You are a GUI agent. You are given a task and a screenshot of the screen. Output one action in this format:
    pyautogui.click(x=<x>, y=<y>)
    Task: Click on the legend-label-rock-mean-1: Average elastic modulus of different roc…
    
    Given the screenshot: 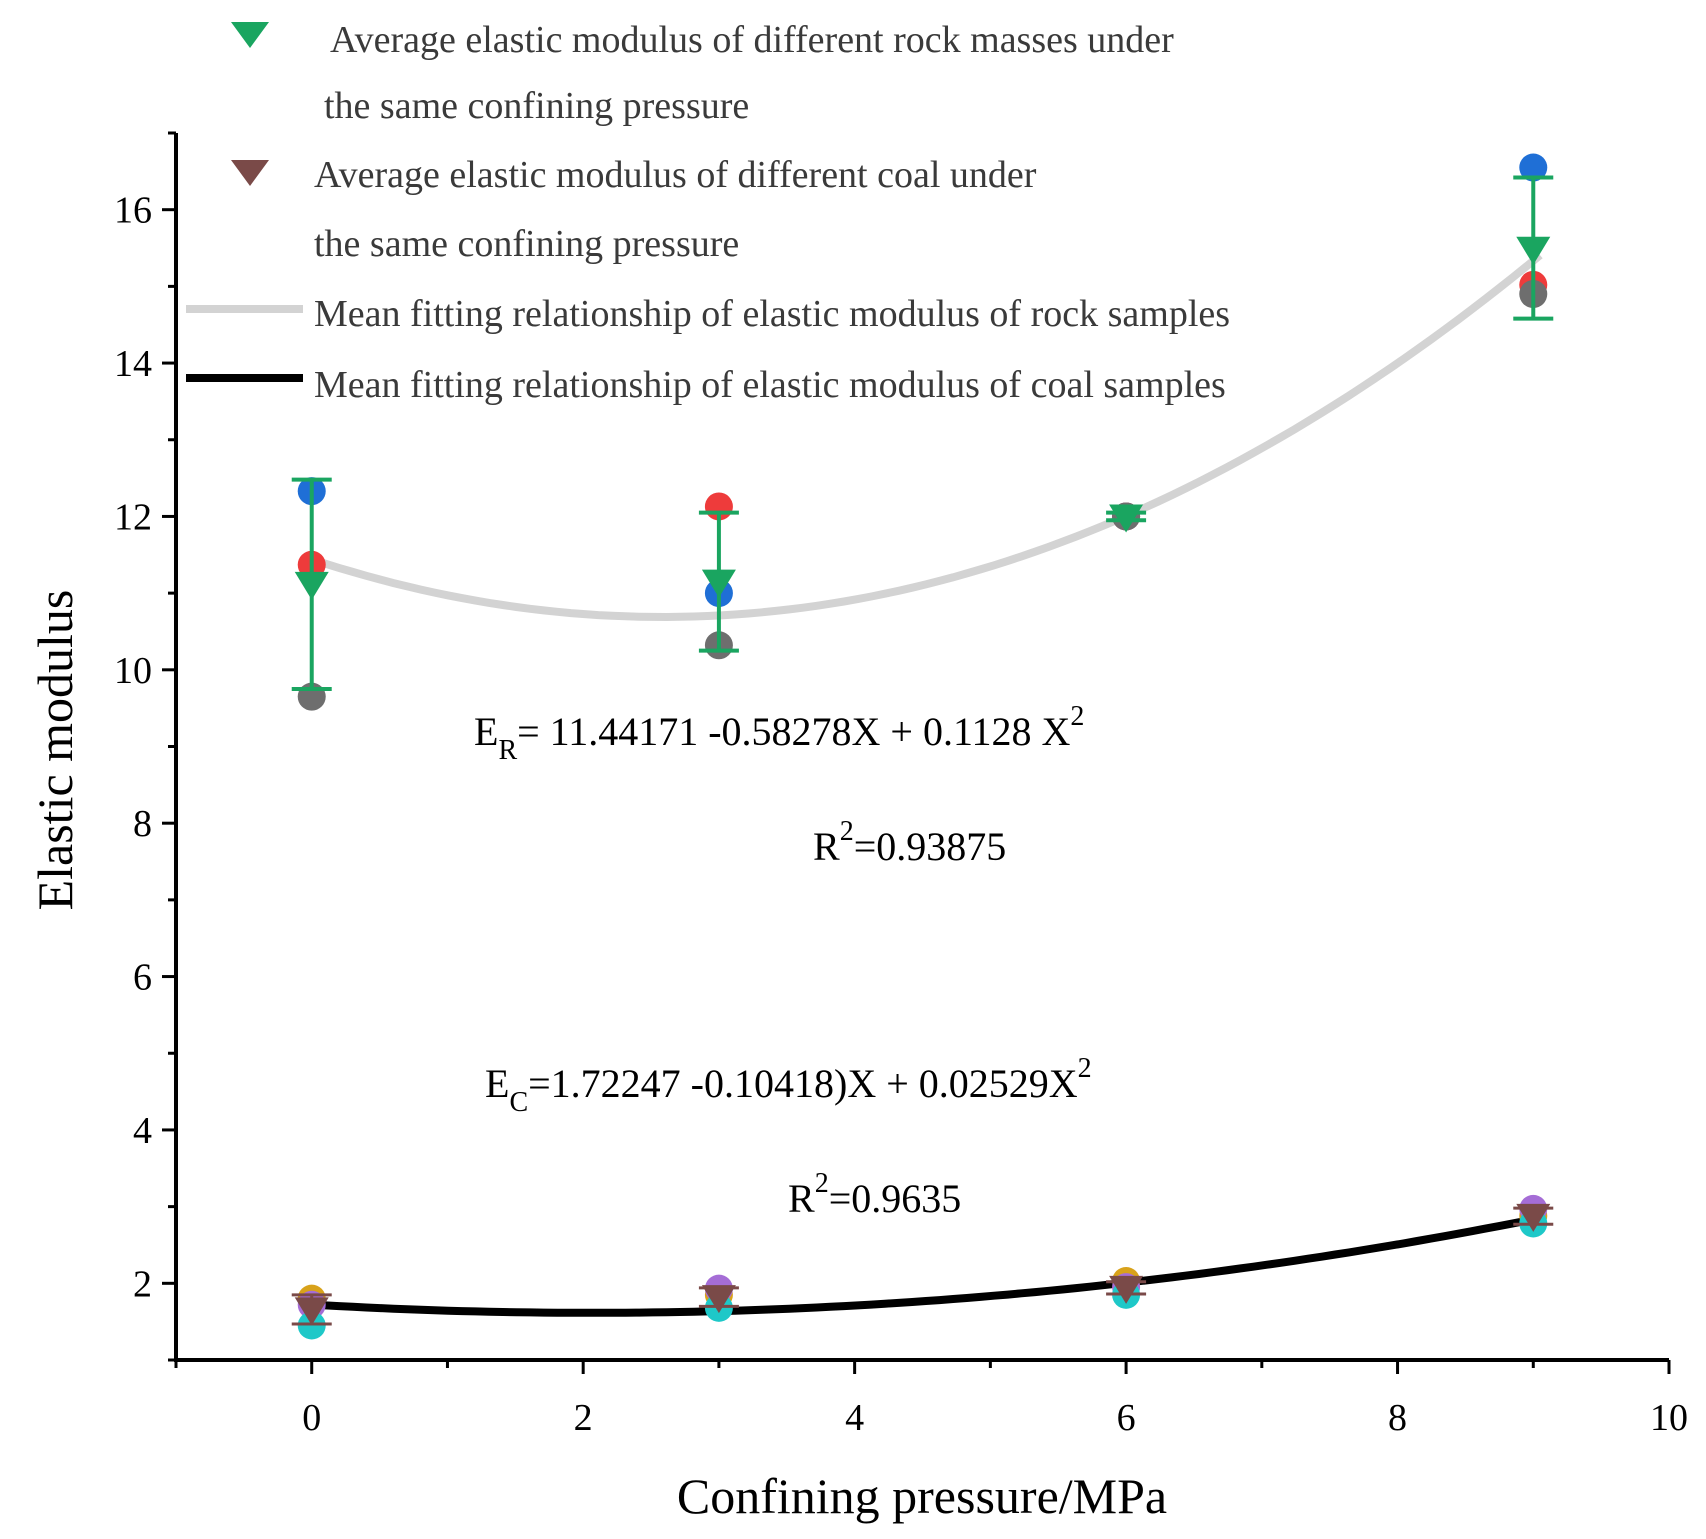 What is the action you would take?
    pyautogui.click(x=752, y=40)
    